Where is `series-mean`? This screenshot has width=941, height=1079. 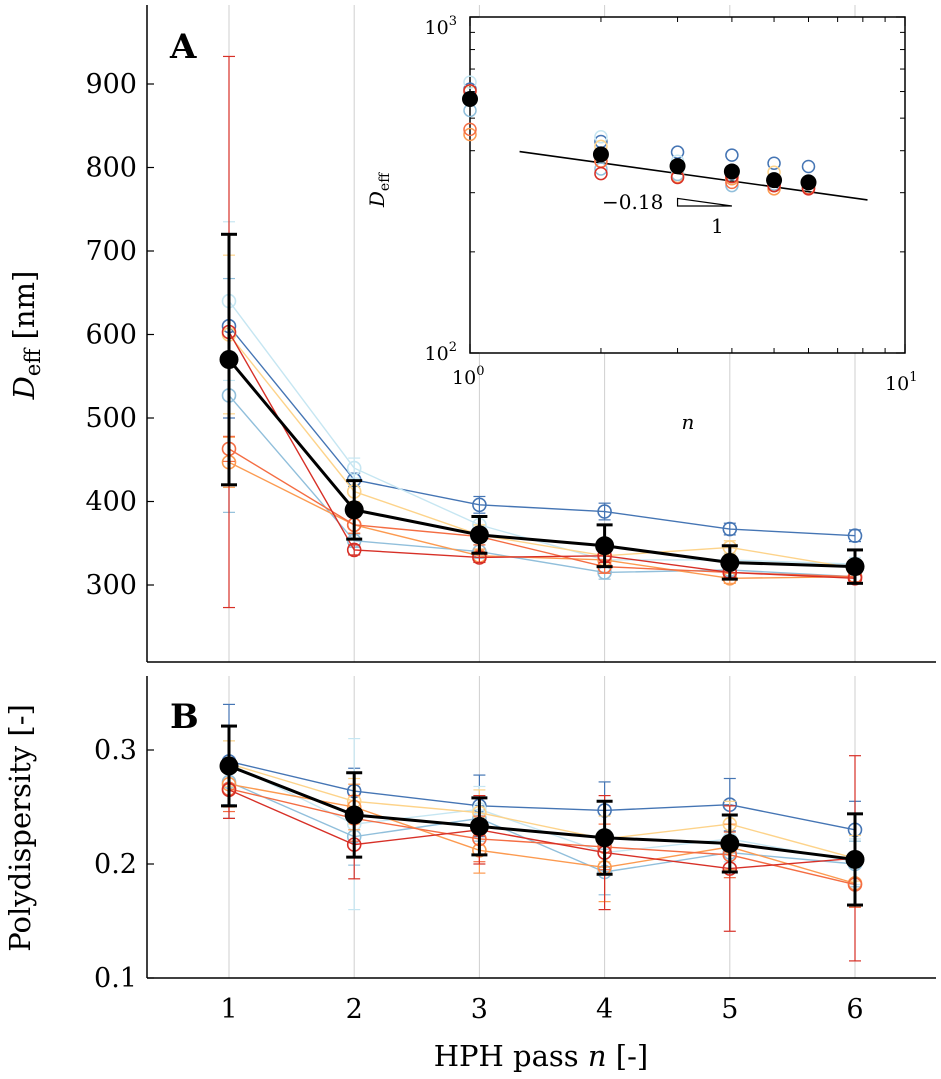 series-mean is located at coordinates (542, 815).